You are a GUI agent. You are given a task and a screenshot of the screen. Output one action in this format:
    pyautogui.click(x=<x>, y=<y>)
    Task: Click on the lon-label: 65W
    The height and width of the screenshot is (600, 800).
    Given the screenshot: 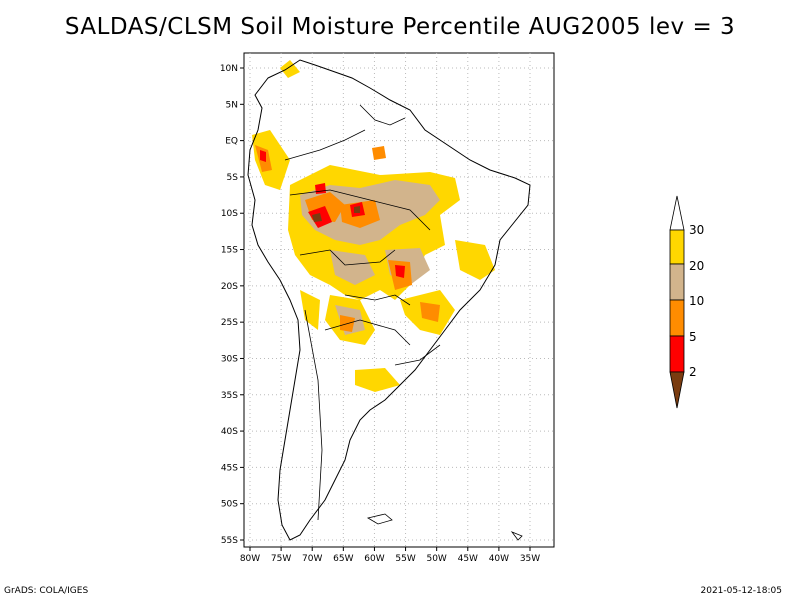 What is the action you would take?
    pyautogui.click(x=343, y=559)
    